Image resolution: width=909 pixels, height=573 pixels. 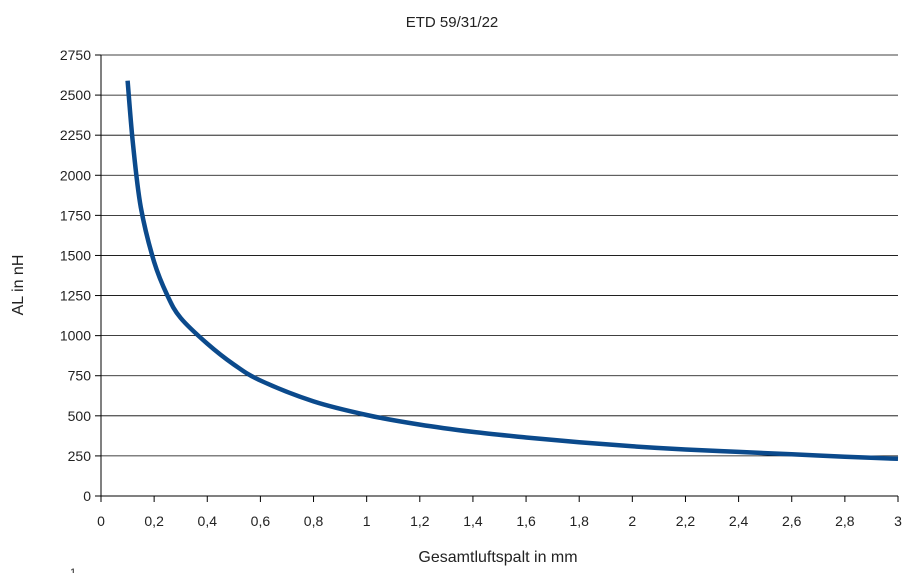 What do you see at coordinates (367, 521) in the screenshot?
I see `x-tick-label: 1` at bounding box center [367, 521].